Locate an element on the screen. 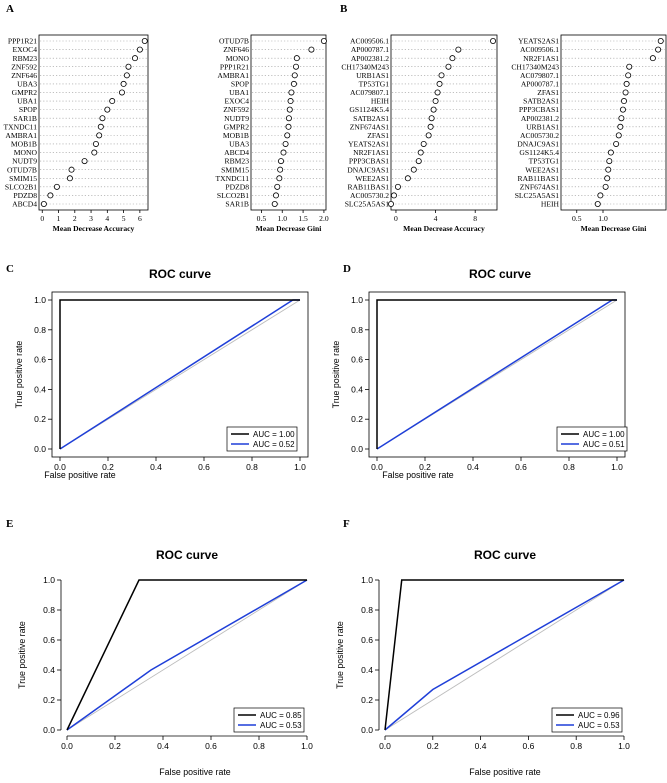 Image resolution: width=667 pixels, height=783 pixels. roc-legend-box is located at coordinates (592, 439).